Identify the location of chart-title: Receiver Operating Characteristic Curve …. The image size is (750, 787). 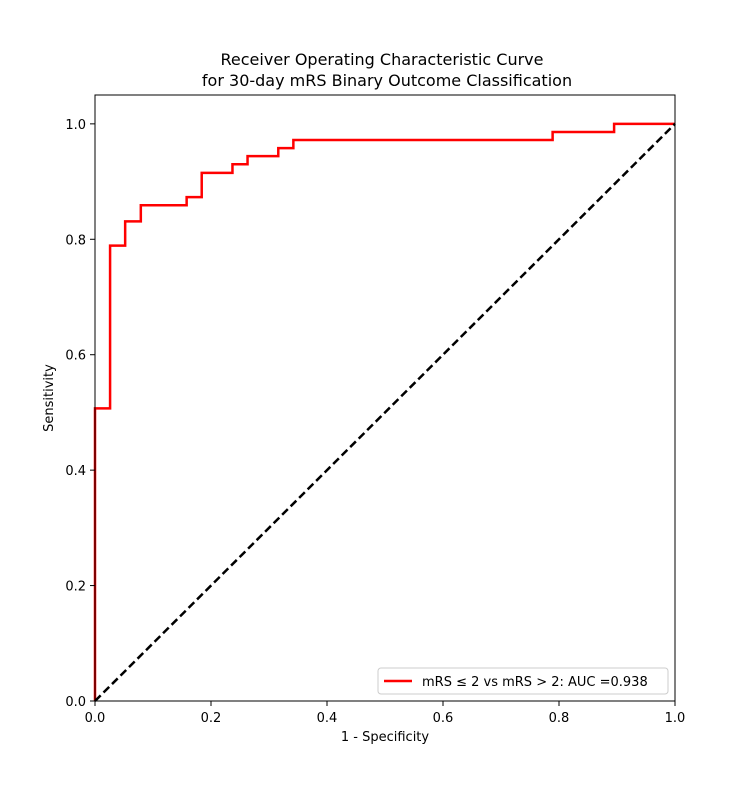
(387, 70).